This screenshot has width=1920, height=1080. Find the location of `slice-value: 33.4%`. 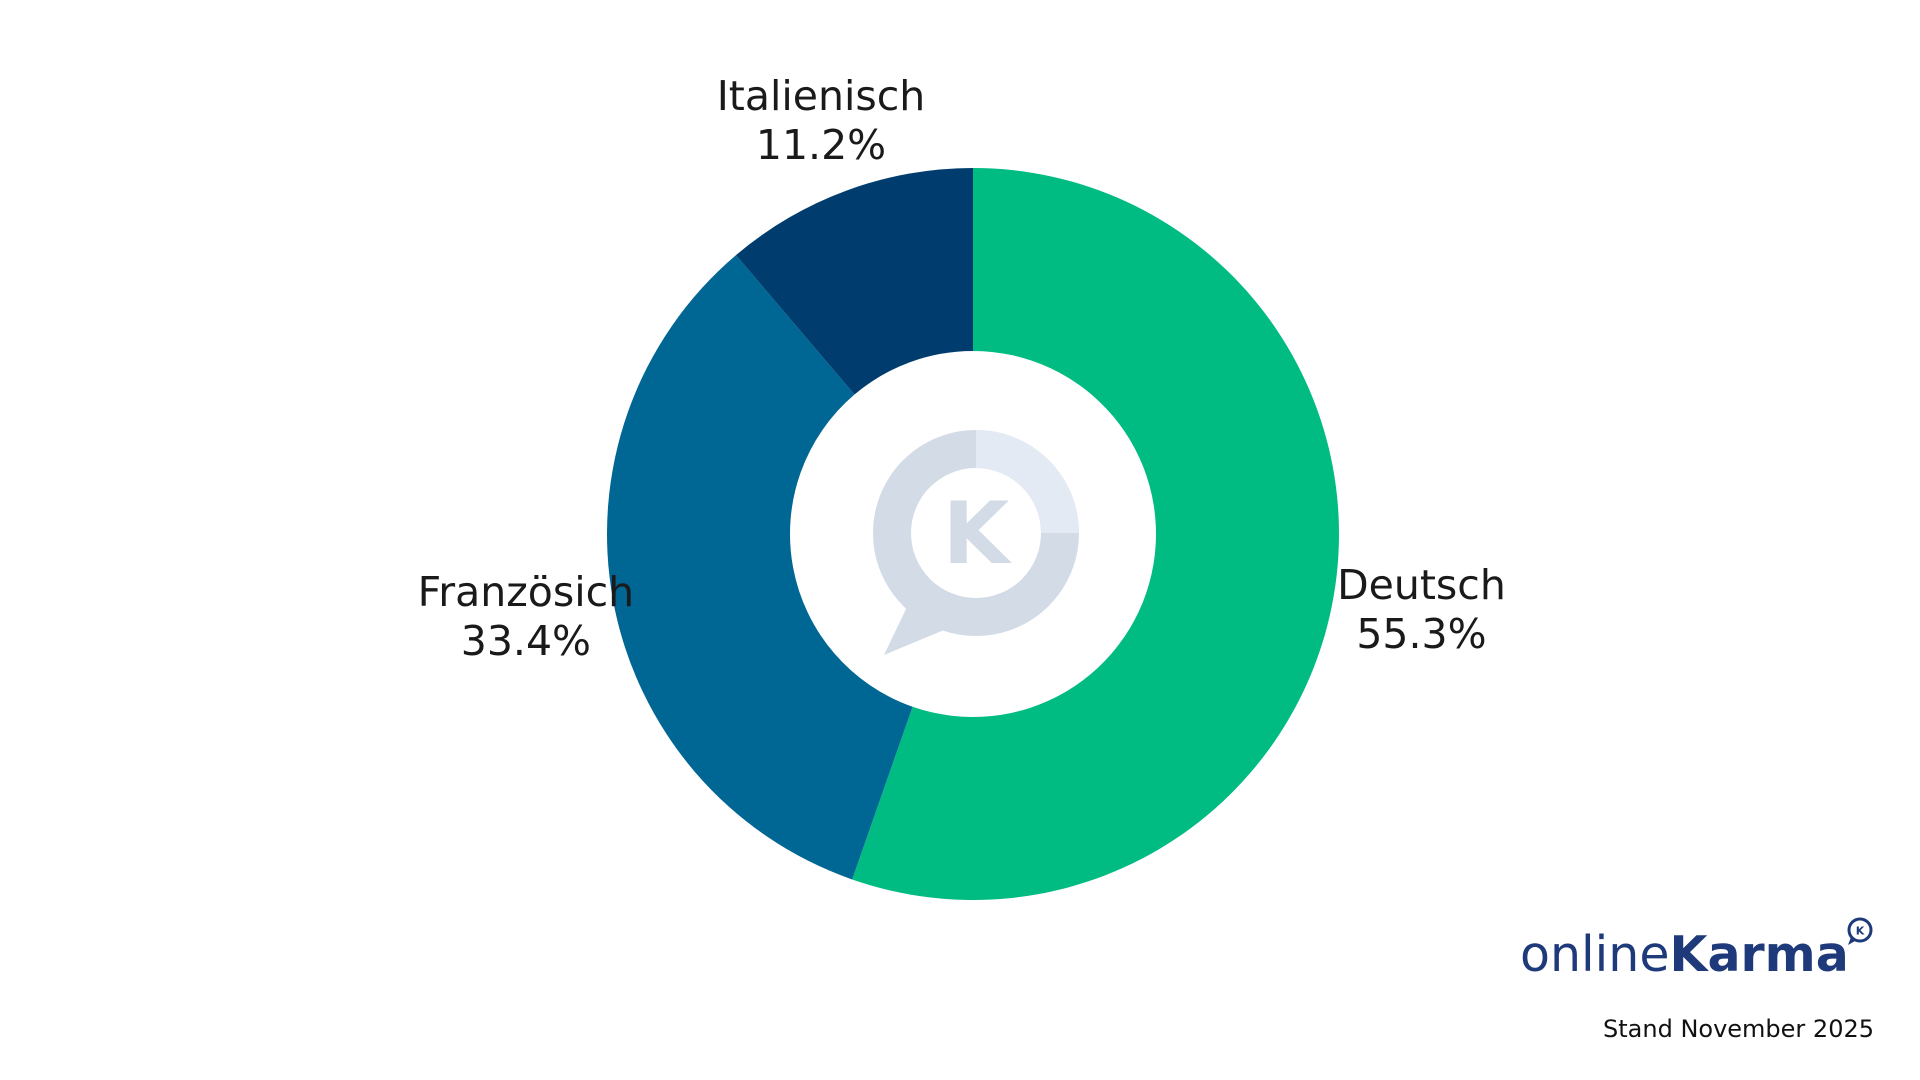

slice-value: 33.4% is located at coordinates (526, 641).